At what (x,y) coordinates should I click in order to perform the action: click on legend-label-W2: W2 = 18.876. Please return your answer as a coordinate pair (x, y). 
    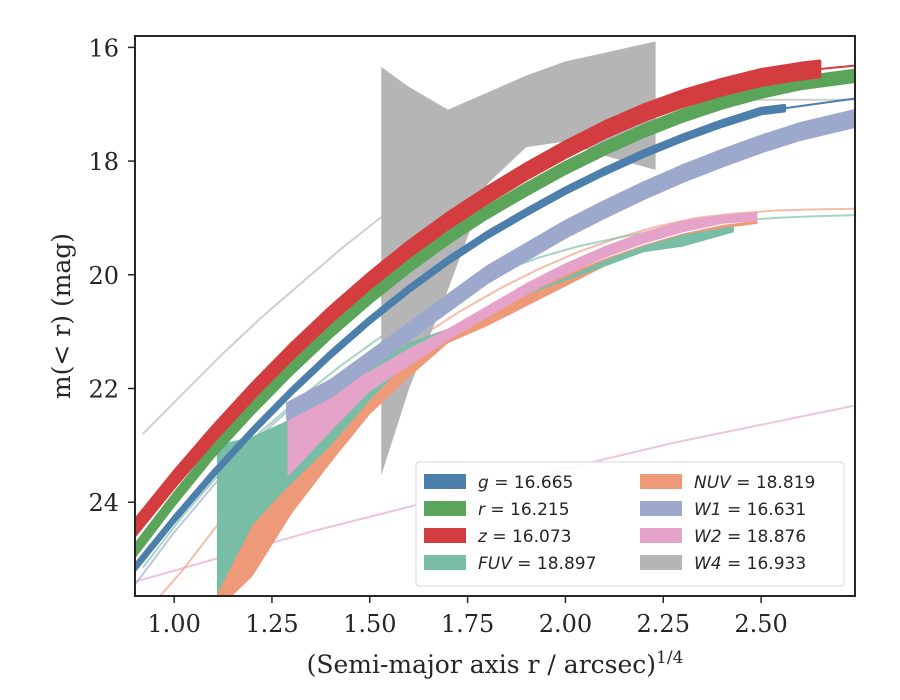
    Looking at the image, I should click on (750, 537).